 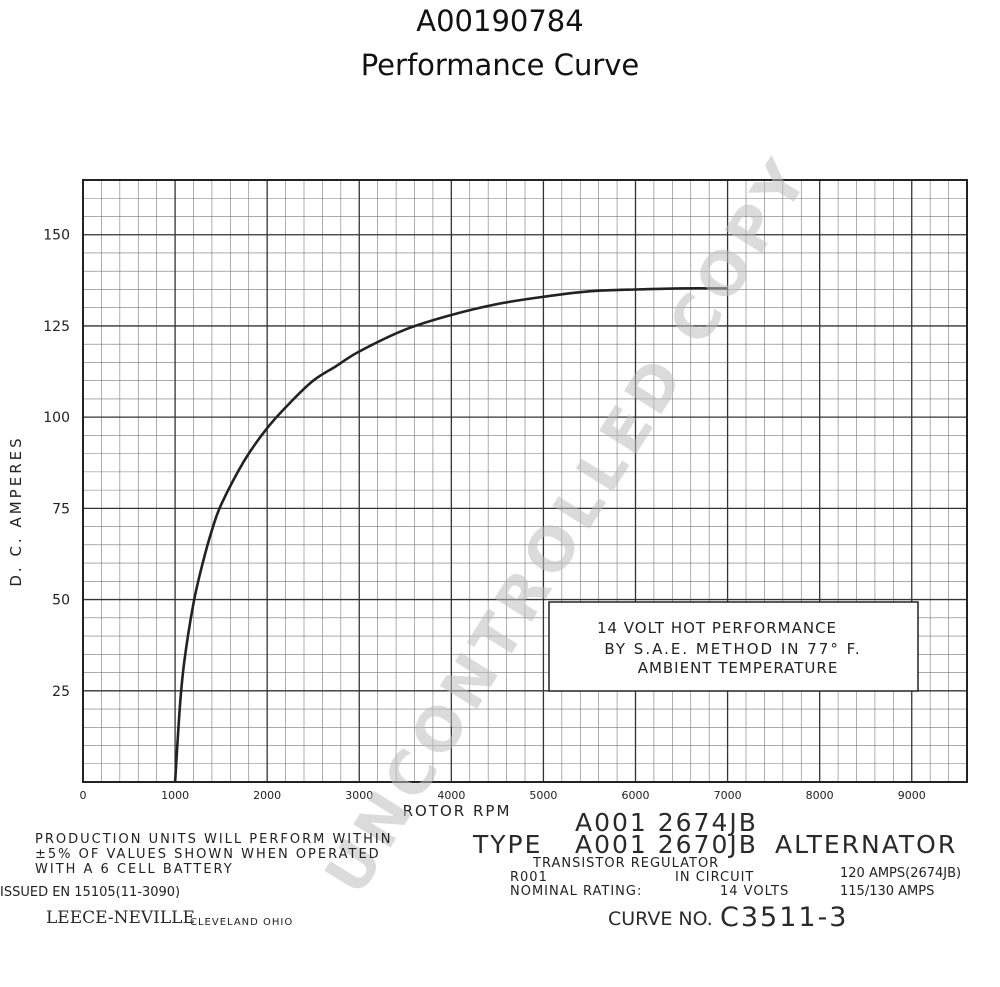 I want to click on curve-number: C3511-3, so click(x=784, y=917).